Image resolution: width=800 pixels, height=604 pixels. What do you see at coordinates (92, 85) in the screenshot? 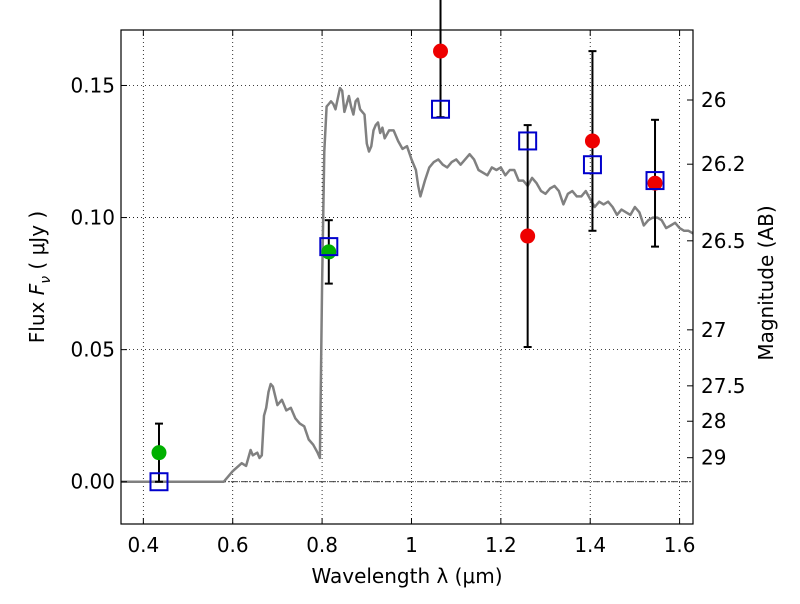
I see `y-tick-label: 0.15` at bounding box center [92, 85].